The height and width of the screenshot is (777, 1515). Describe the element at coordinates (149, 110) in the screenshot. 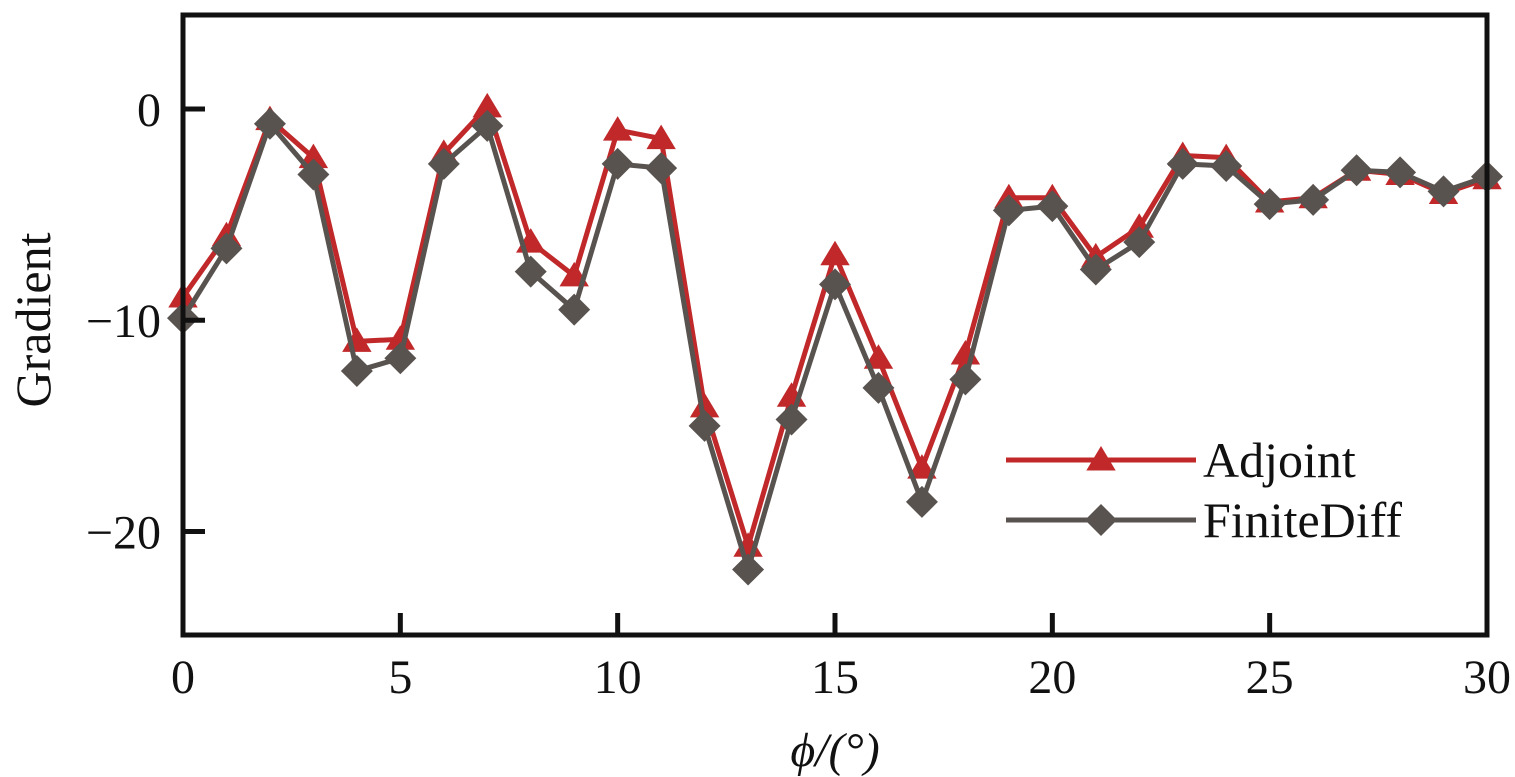

I see `y-tick-label: 0` at that location.